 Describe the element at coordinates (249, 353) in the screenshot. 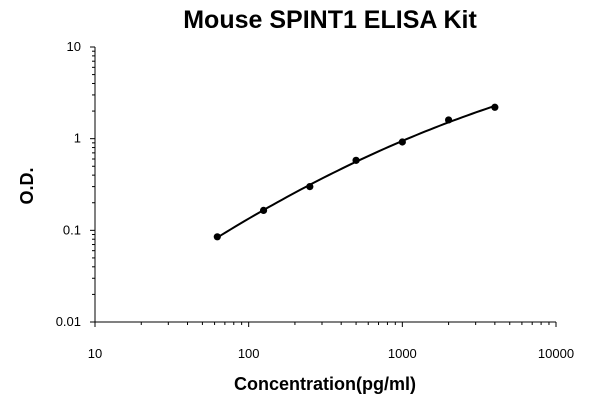

I see `x-tick-label: 100` at that location.